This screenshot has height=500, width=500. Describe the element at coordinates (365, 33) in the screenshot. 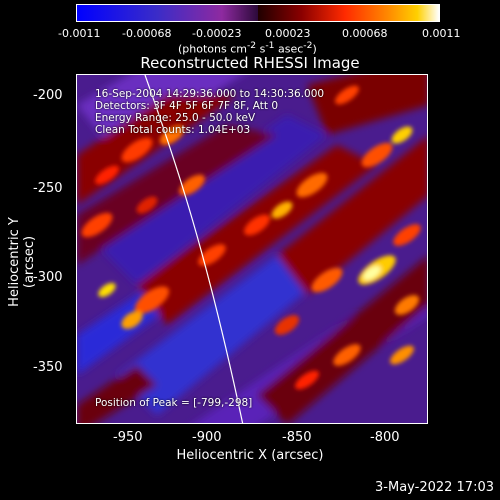

I see `colorbar-tick: 0.00068` at that location.